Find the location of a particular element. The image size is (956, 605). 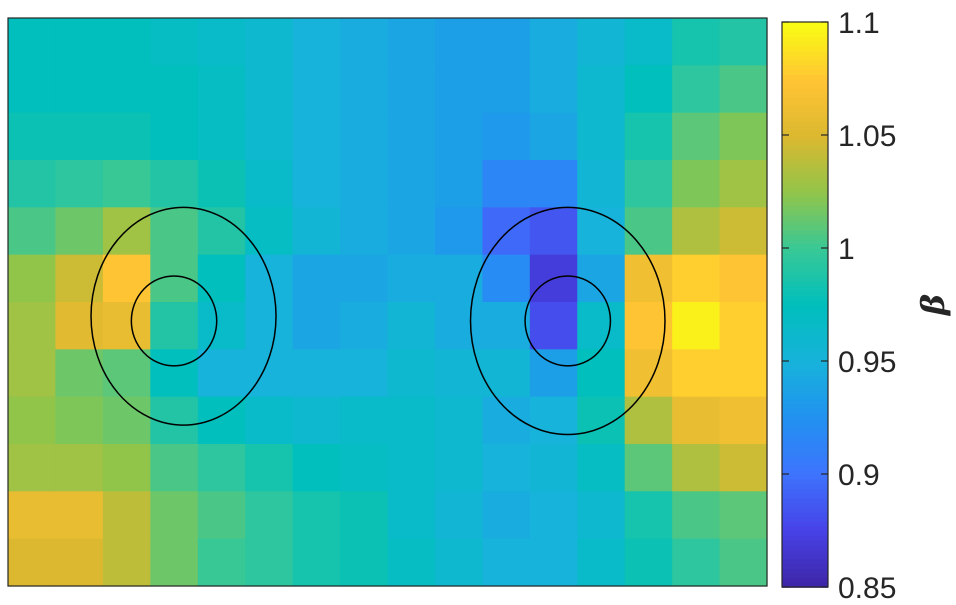

colorbar-ticks: 0.85 0.9 0.95 1 1.05 1.1 is located at coordinates (839, 306).